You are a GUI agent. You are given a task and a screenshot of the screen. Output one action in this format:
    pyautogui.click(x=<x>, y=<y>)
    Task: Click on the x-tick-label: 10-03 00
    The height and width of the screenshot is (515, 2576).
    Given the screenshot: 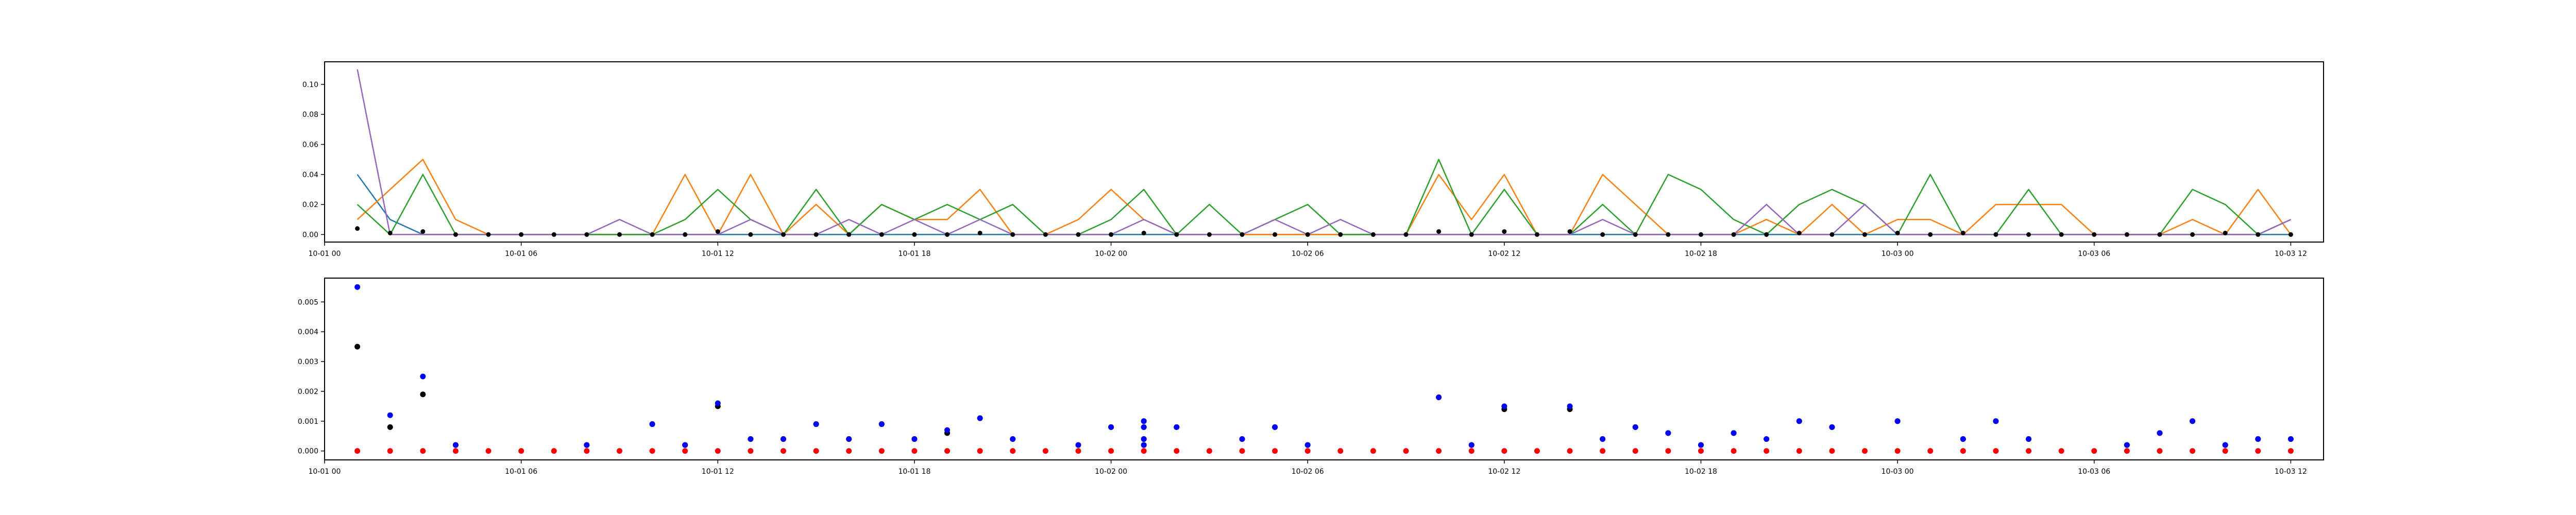 What is the action you would take?
    pyautogui.click(x=1898, y=472)
    